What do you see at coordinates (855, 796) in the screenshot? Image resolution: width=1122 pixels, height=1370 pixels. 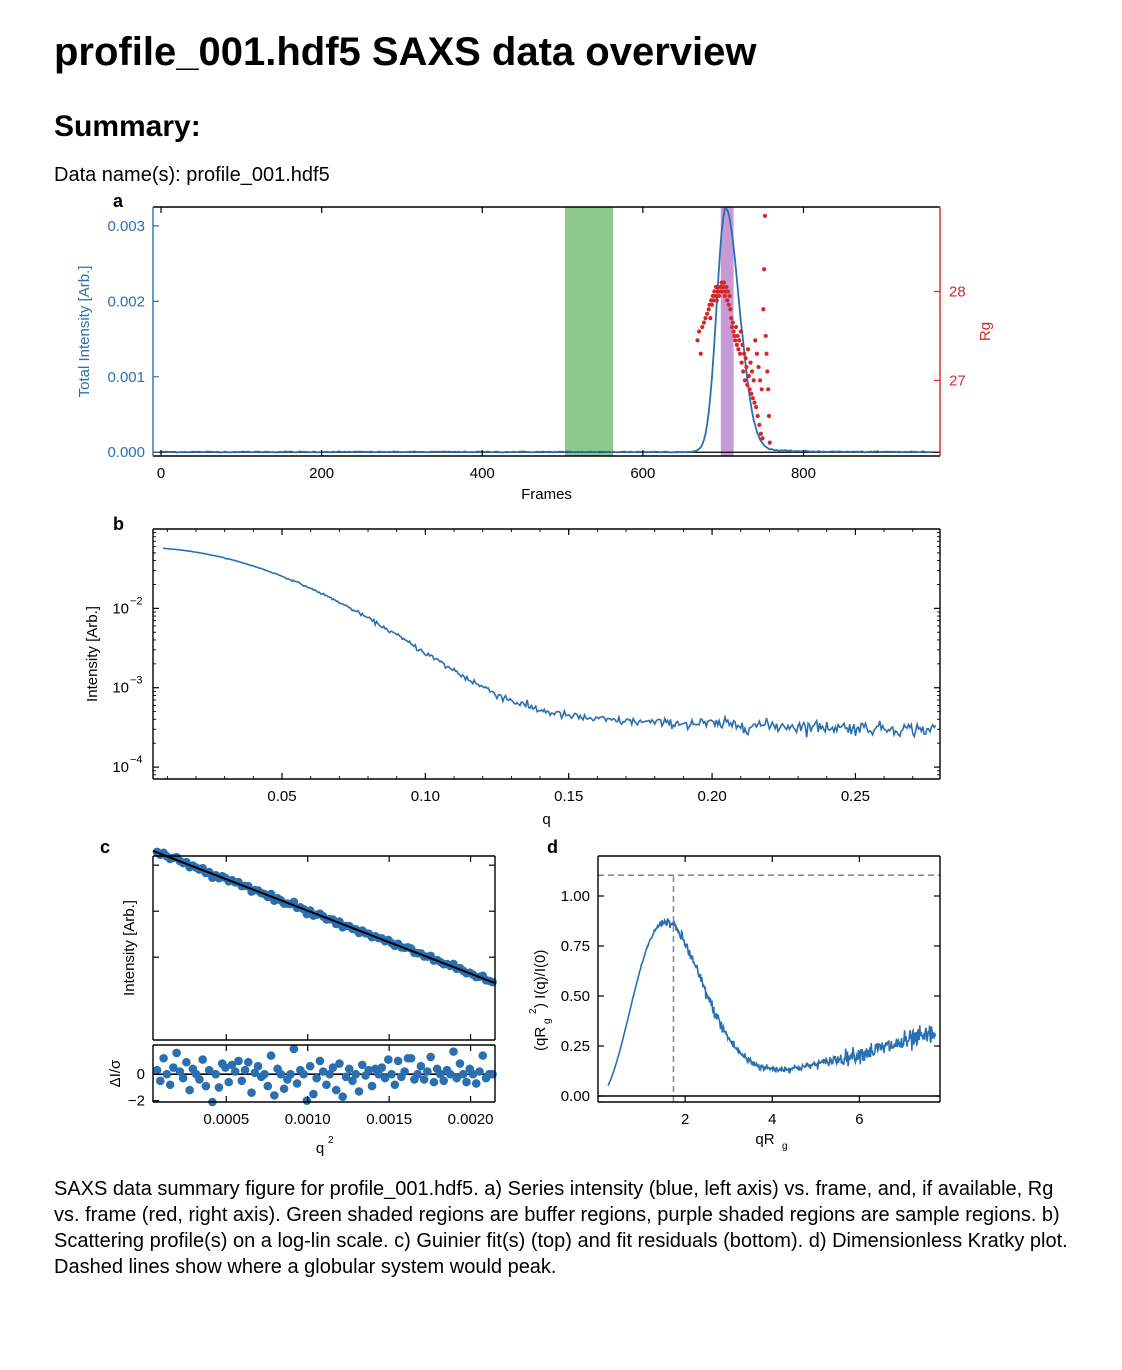 I see `panel-b-xtick-label: 0.25` at bounding box center [855, 796].